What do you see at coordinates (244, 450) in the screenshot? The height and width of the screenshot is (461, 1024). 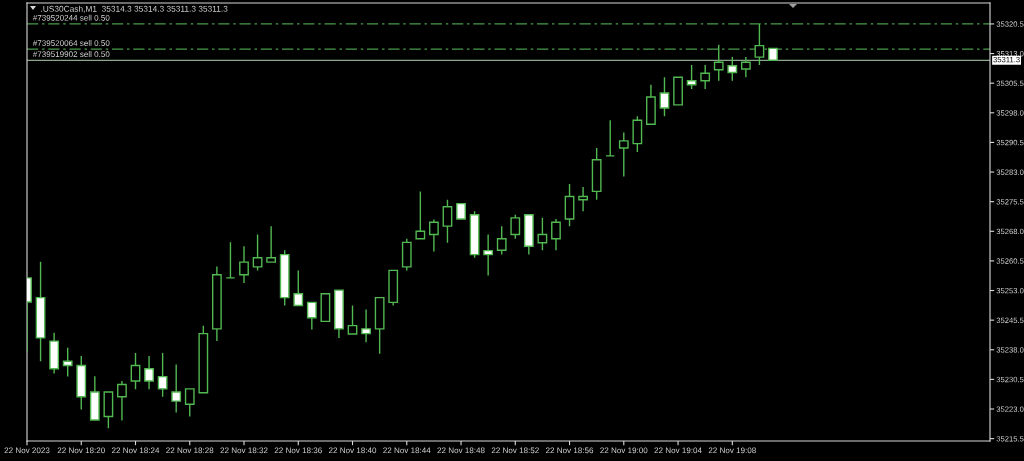 I see `x-tick-label: 22 Nov 18:32` at bounding box center [244, 450].